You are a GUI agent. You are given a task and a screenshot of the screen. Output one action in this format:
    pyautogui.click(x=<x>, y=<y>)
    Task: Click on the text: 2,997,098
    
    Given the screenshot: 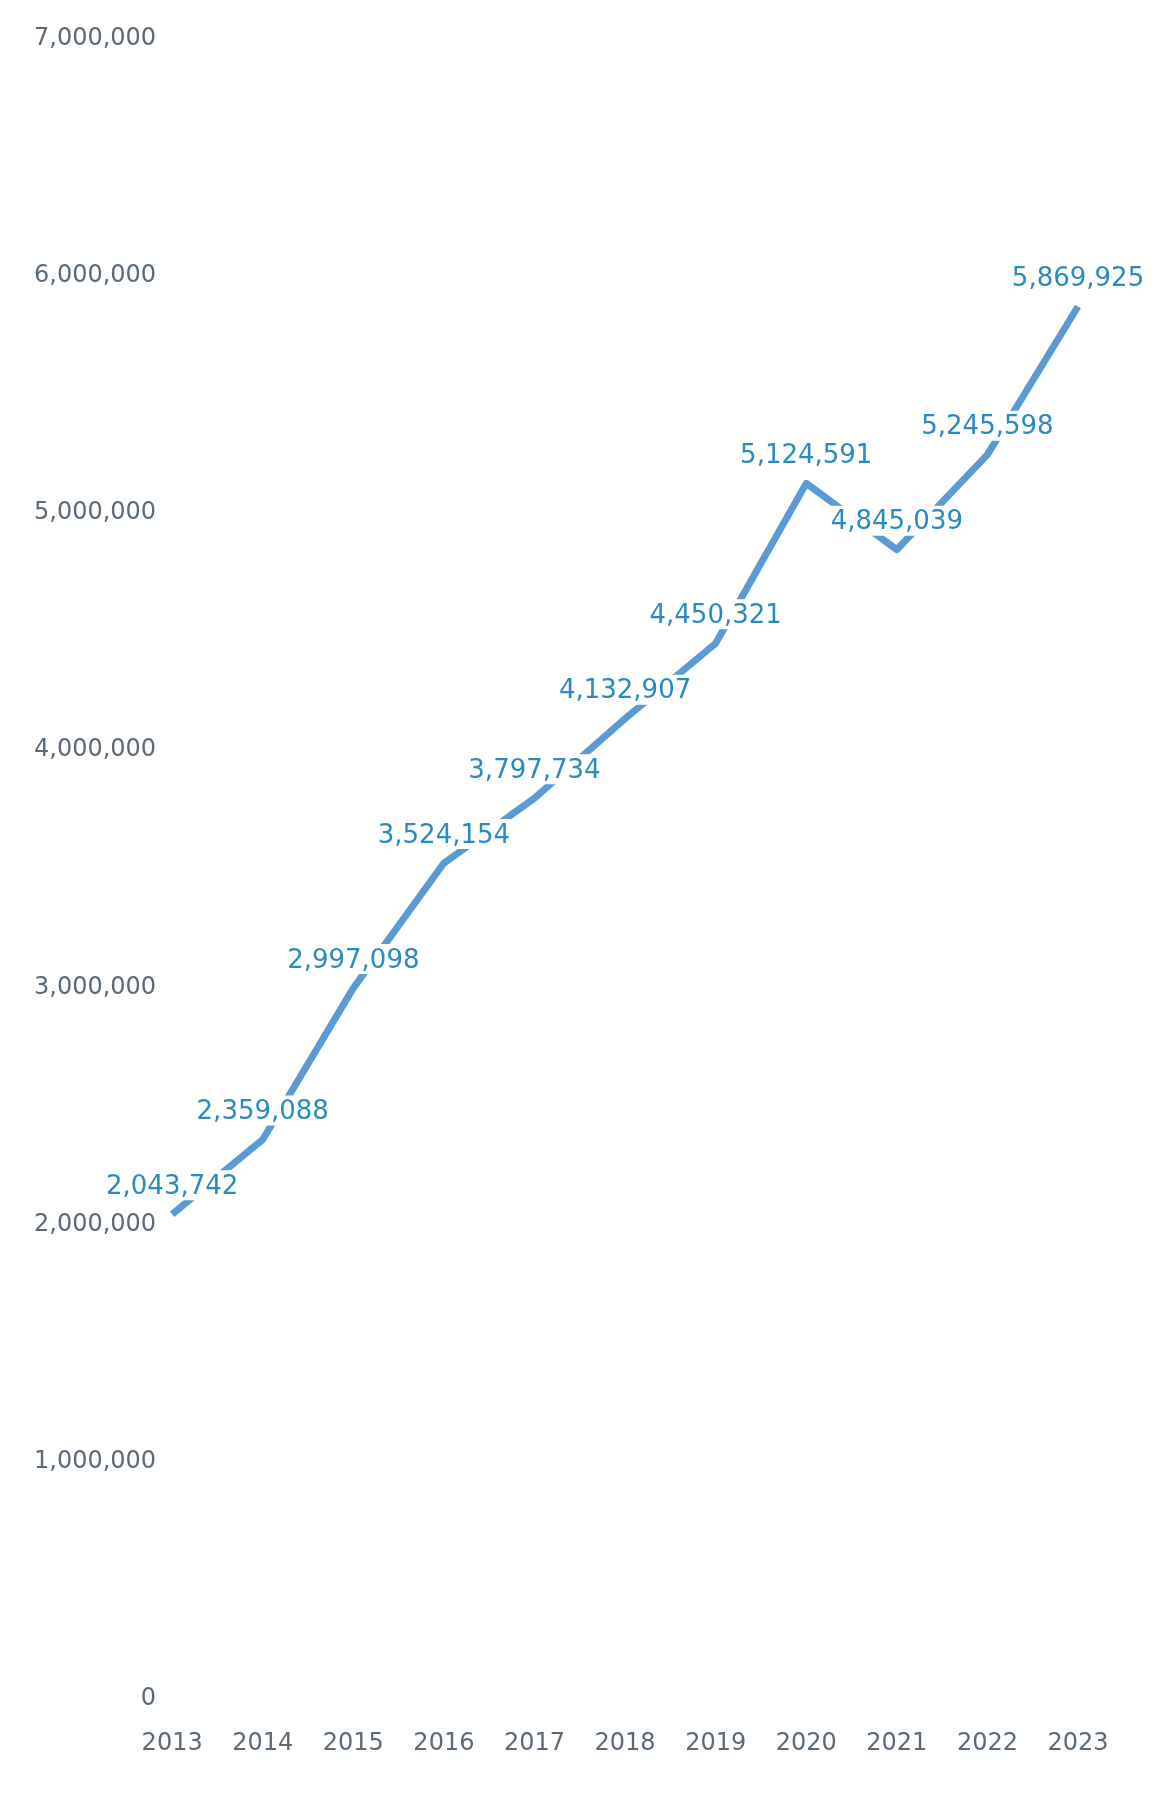 What is the action you would take?
    pyautogui.click(x=353, y=958)
    